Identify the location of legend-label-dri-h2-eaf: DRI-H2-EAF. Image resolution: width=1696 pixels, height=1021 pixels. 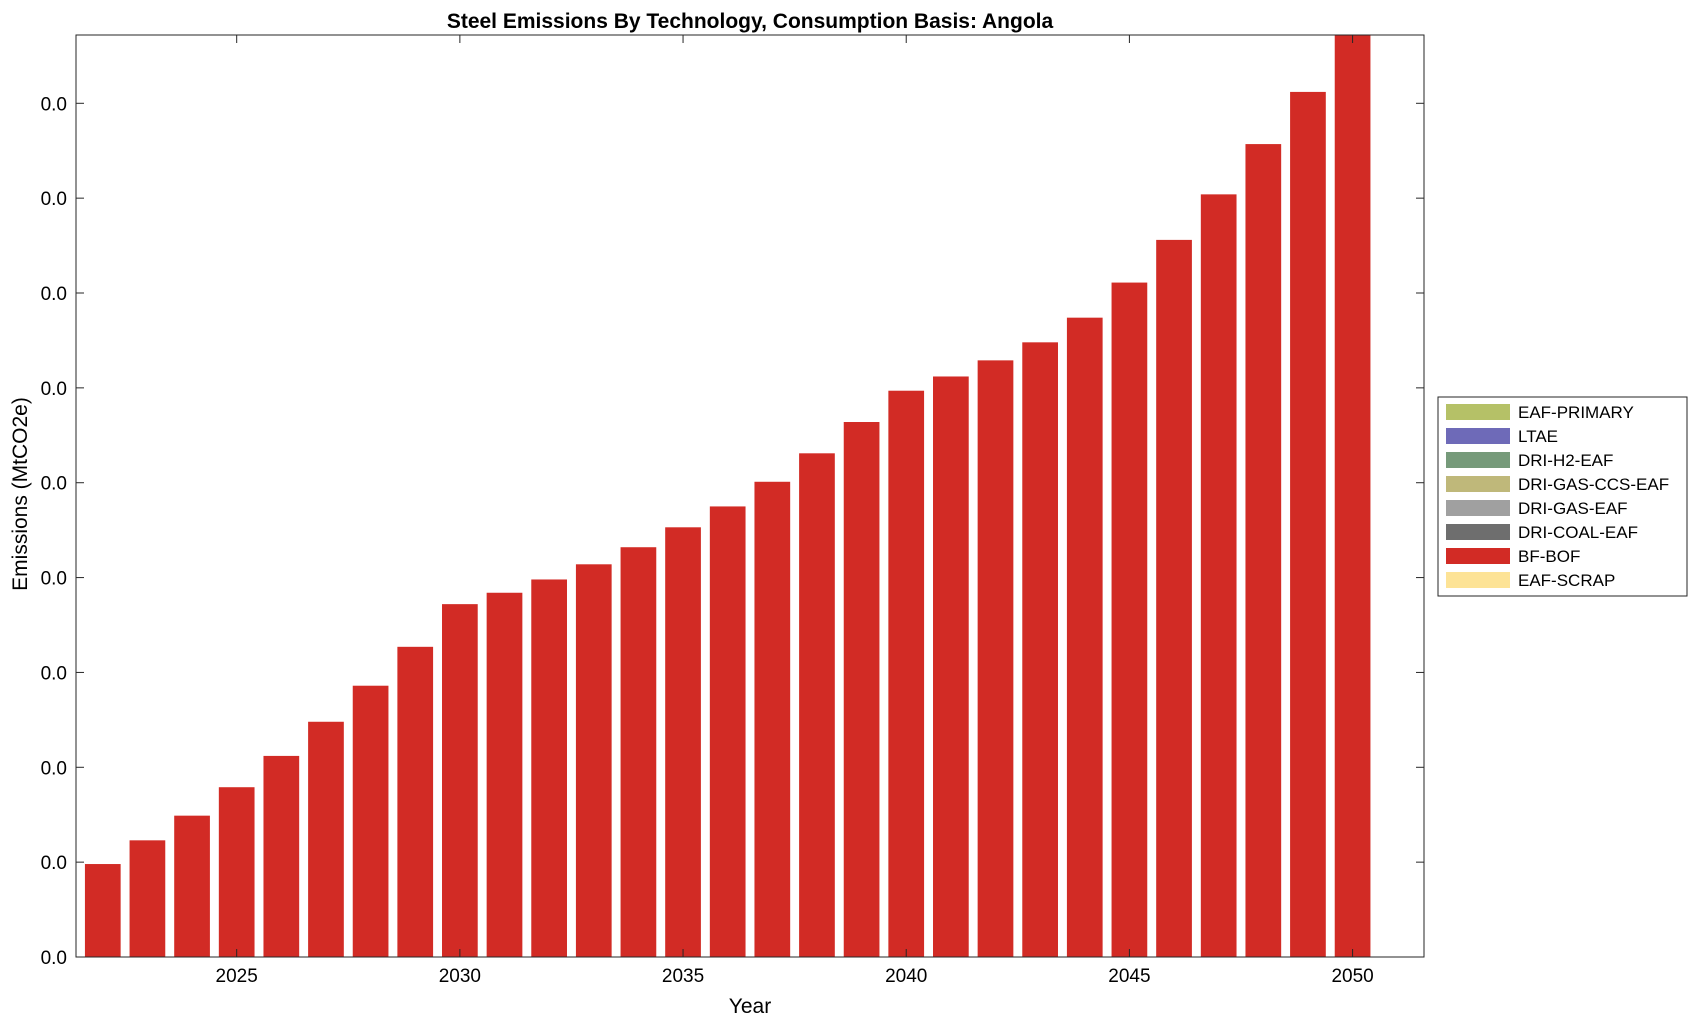
(1565, 460).